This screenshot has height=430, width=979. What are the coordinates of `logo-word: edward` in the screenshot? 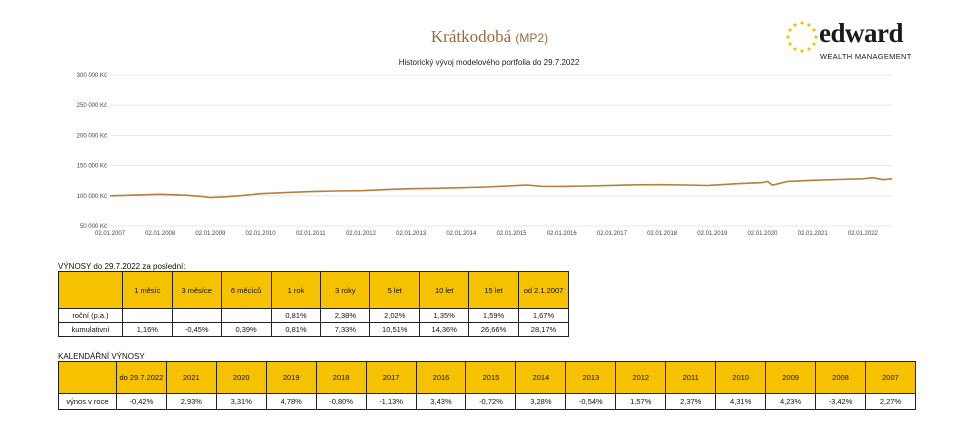 It's located at (861, 33).